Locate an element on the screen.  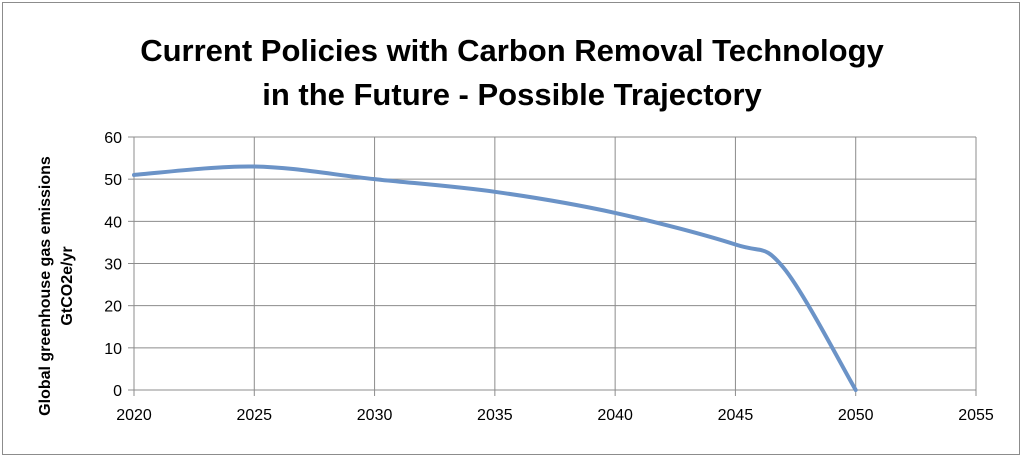
y-tick-label: 20 is located at coordinates (113, 307).